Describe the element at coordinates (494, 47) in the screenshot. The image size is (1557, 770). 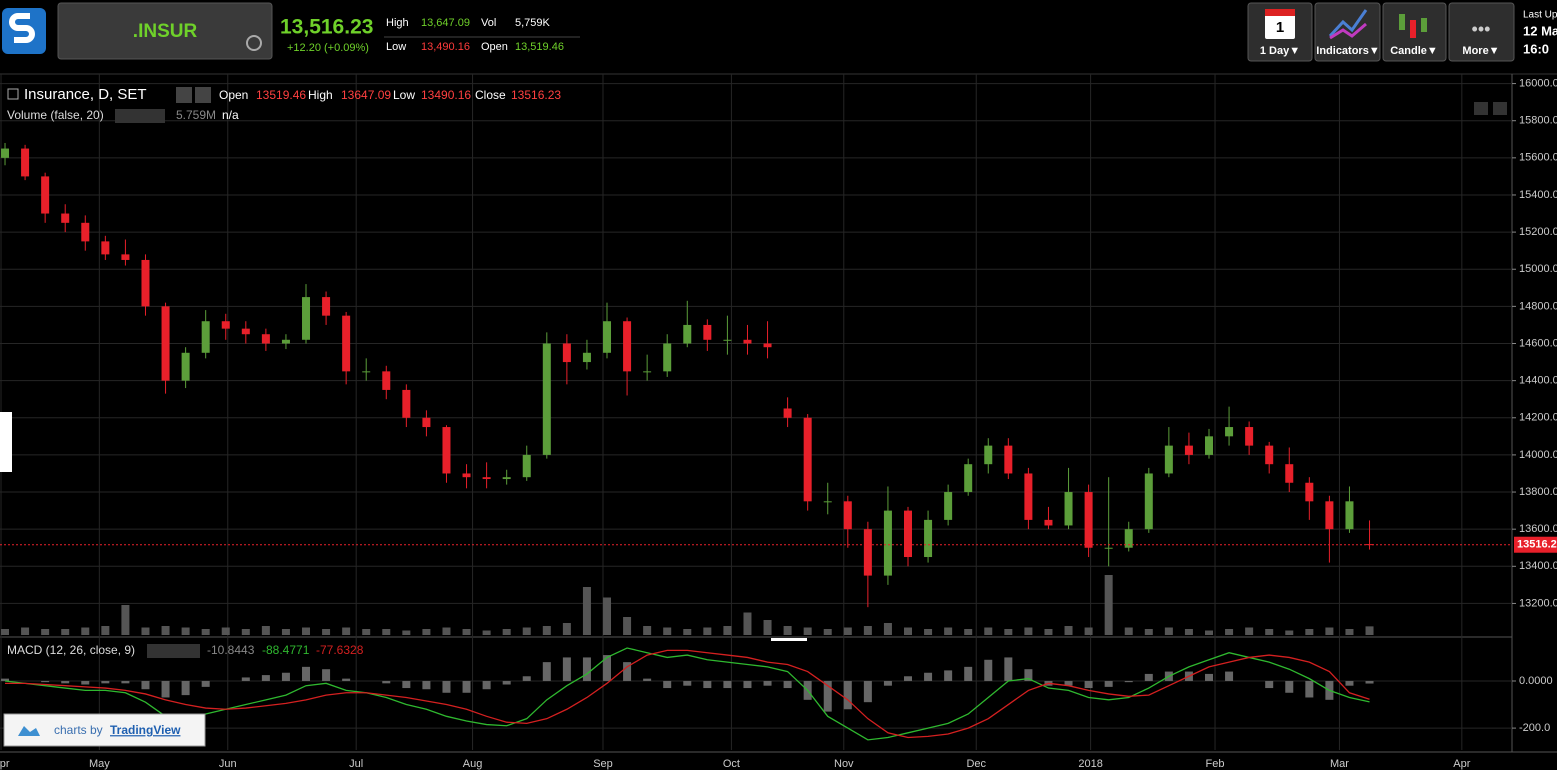
I see `open-label: Open` at that location.